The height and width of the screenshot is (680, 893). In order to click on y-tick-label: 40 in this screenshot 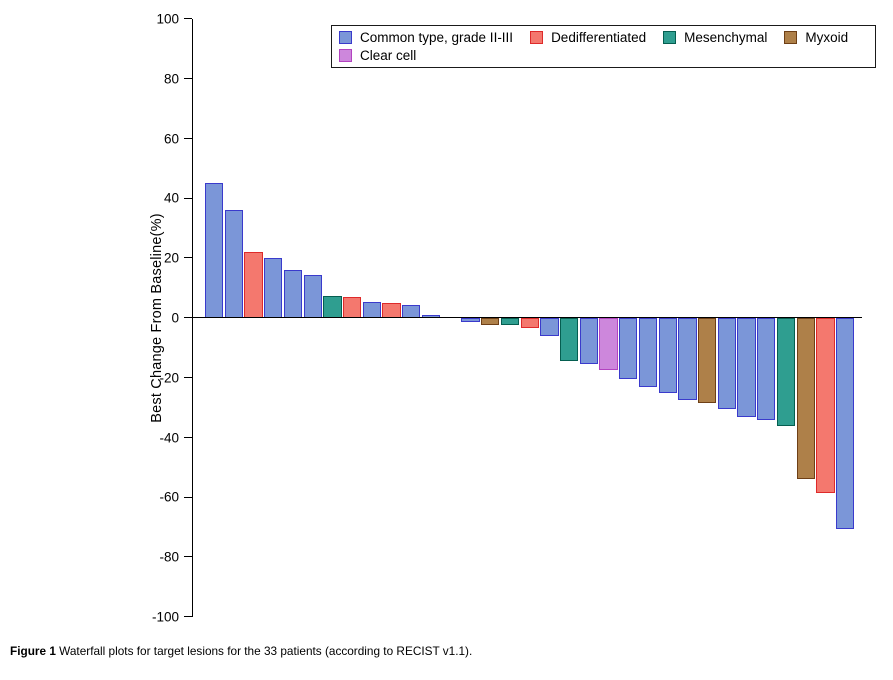, I will do `click(171, 198)`.